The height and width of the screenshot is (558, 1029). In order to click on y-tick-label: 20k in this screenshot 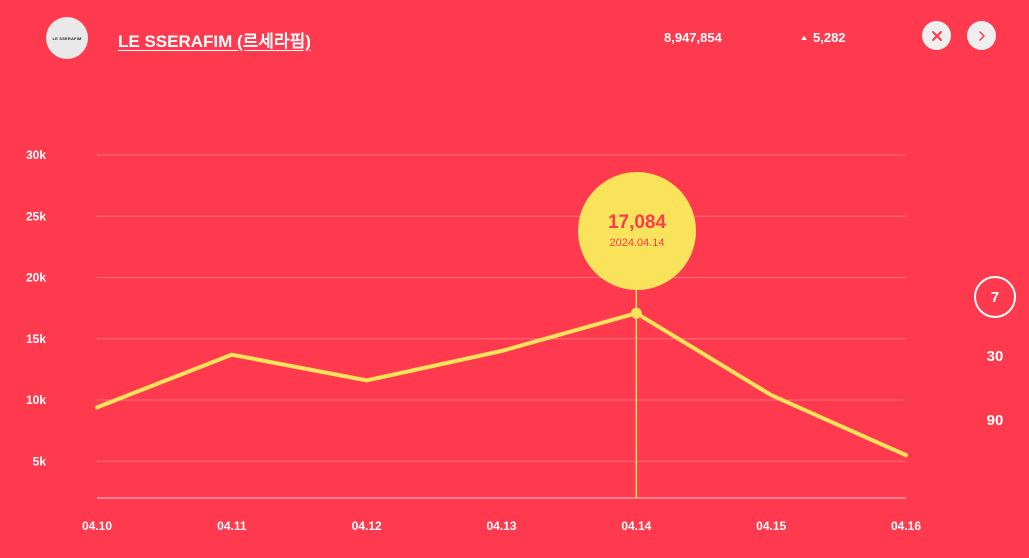, I will do `click(36, 278)`.